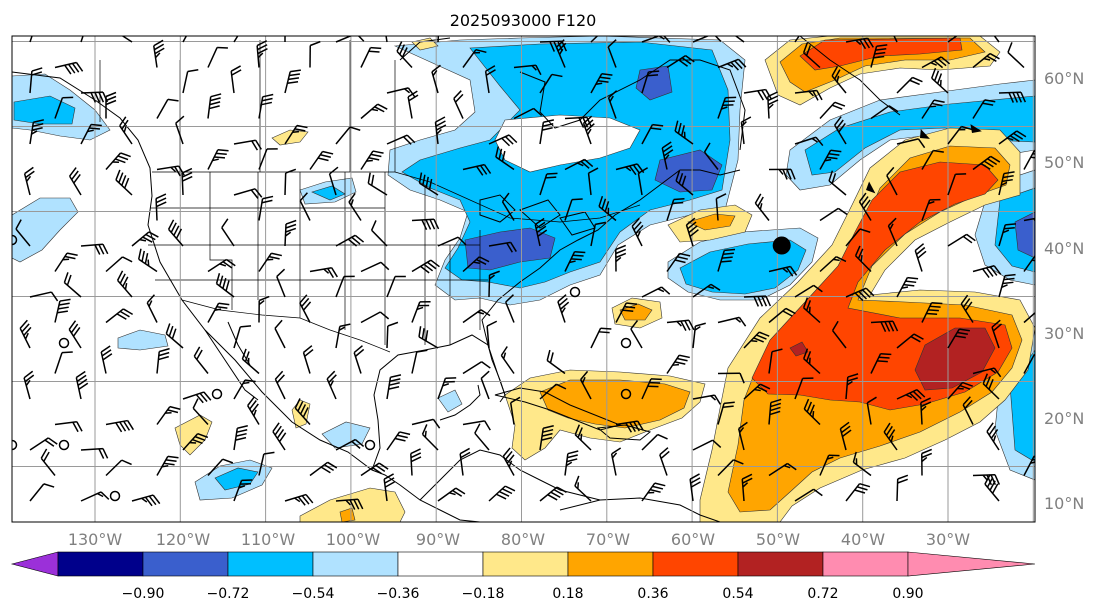 The image size is (1105, 615). I want to click on coastline-cuba, so click(558, 409).